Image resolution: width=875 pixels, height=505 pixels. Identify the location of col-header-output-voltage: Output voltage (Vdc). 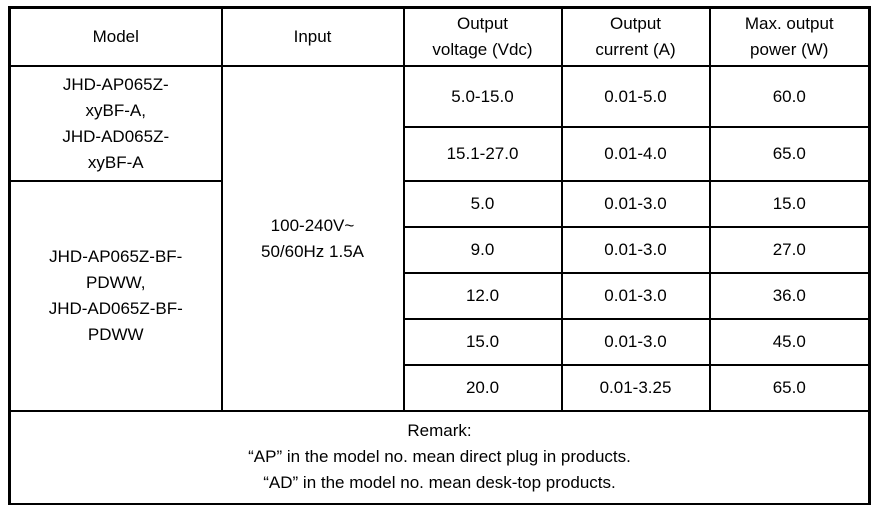
(482, 36).